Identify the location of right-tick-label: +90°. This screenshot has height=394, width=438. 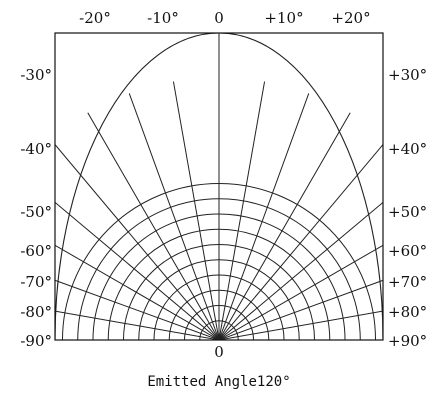
(407, 341).